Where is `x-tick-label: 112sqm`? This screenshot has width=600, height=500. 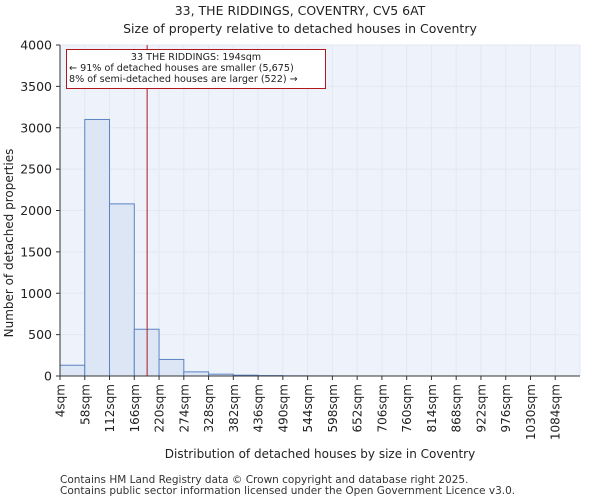
x-tick-label: 112sqm is located at coordinates (110, 408).